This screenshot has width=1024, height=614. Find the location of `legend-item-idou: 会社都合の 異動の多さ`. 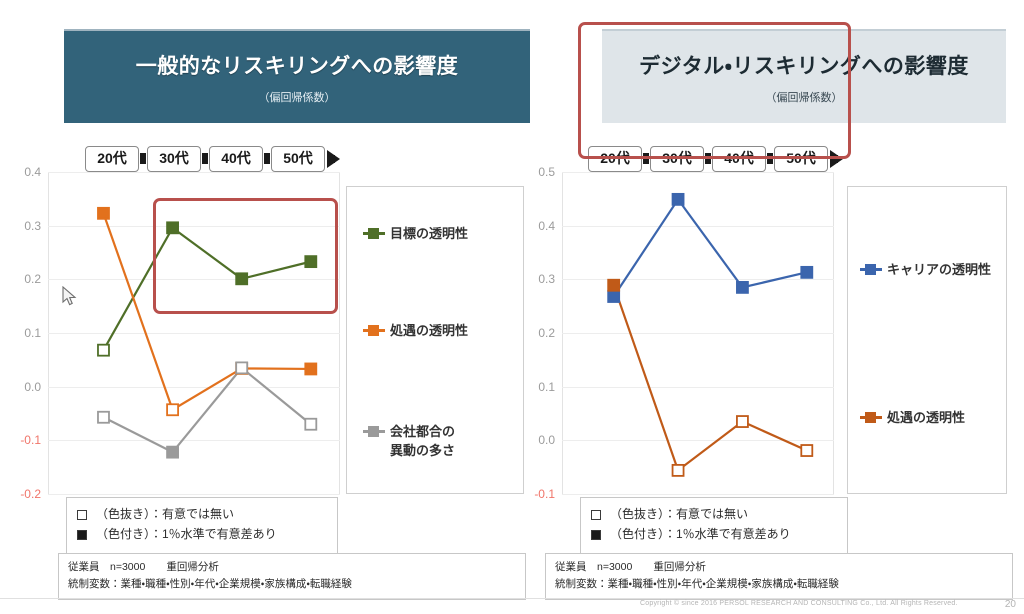

legend-item-idou: 会社都合の 異動の多さ is located at coordinates (409, 442).